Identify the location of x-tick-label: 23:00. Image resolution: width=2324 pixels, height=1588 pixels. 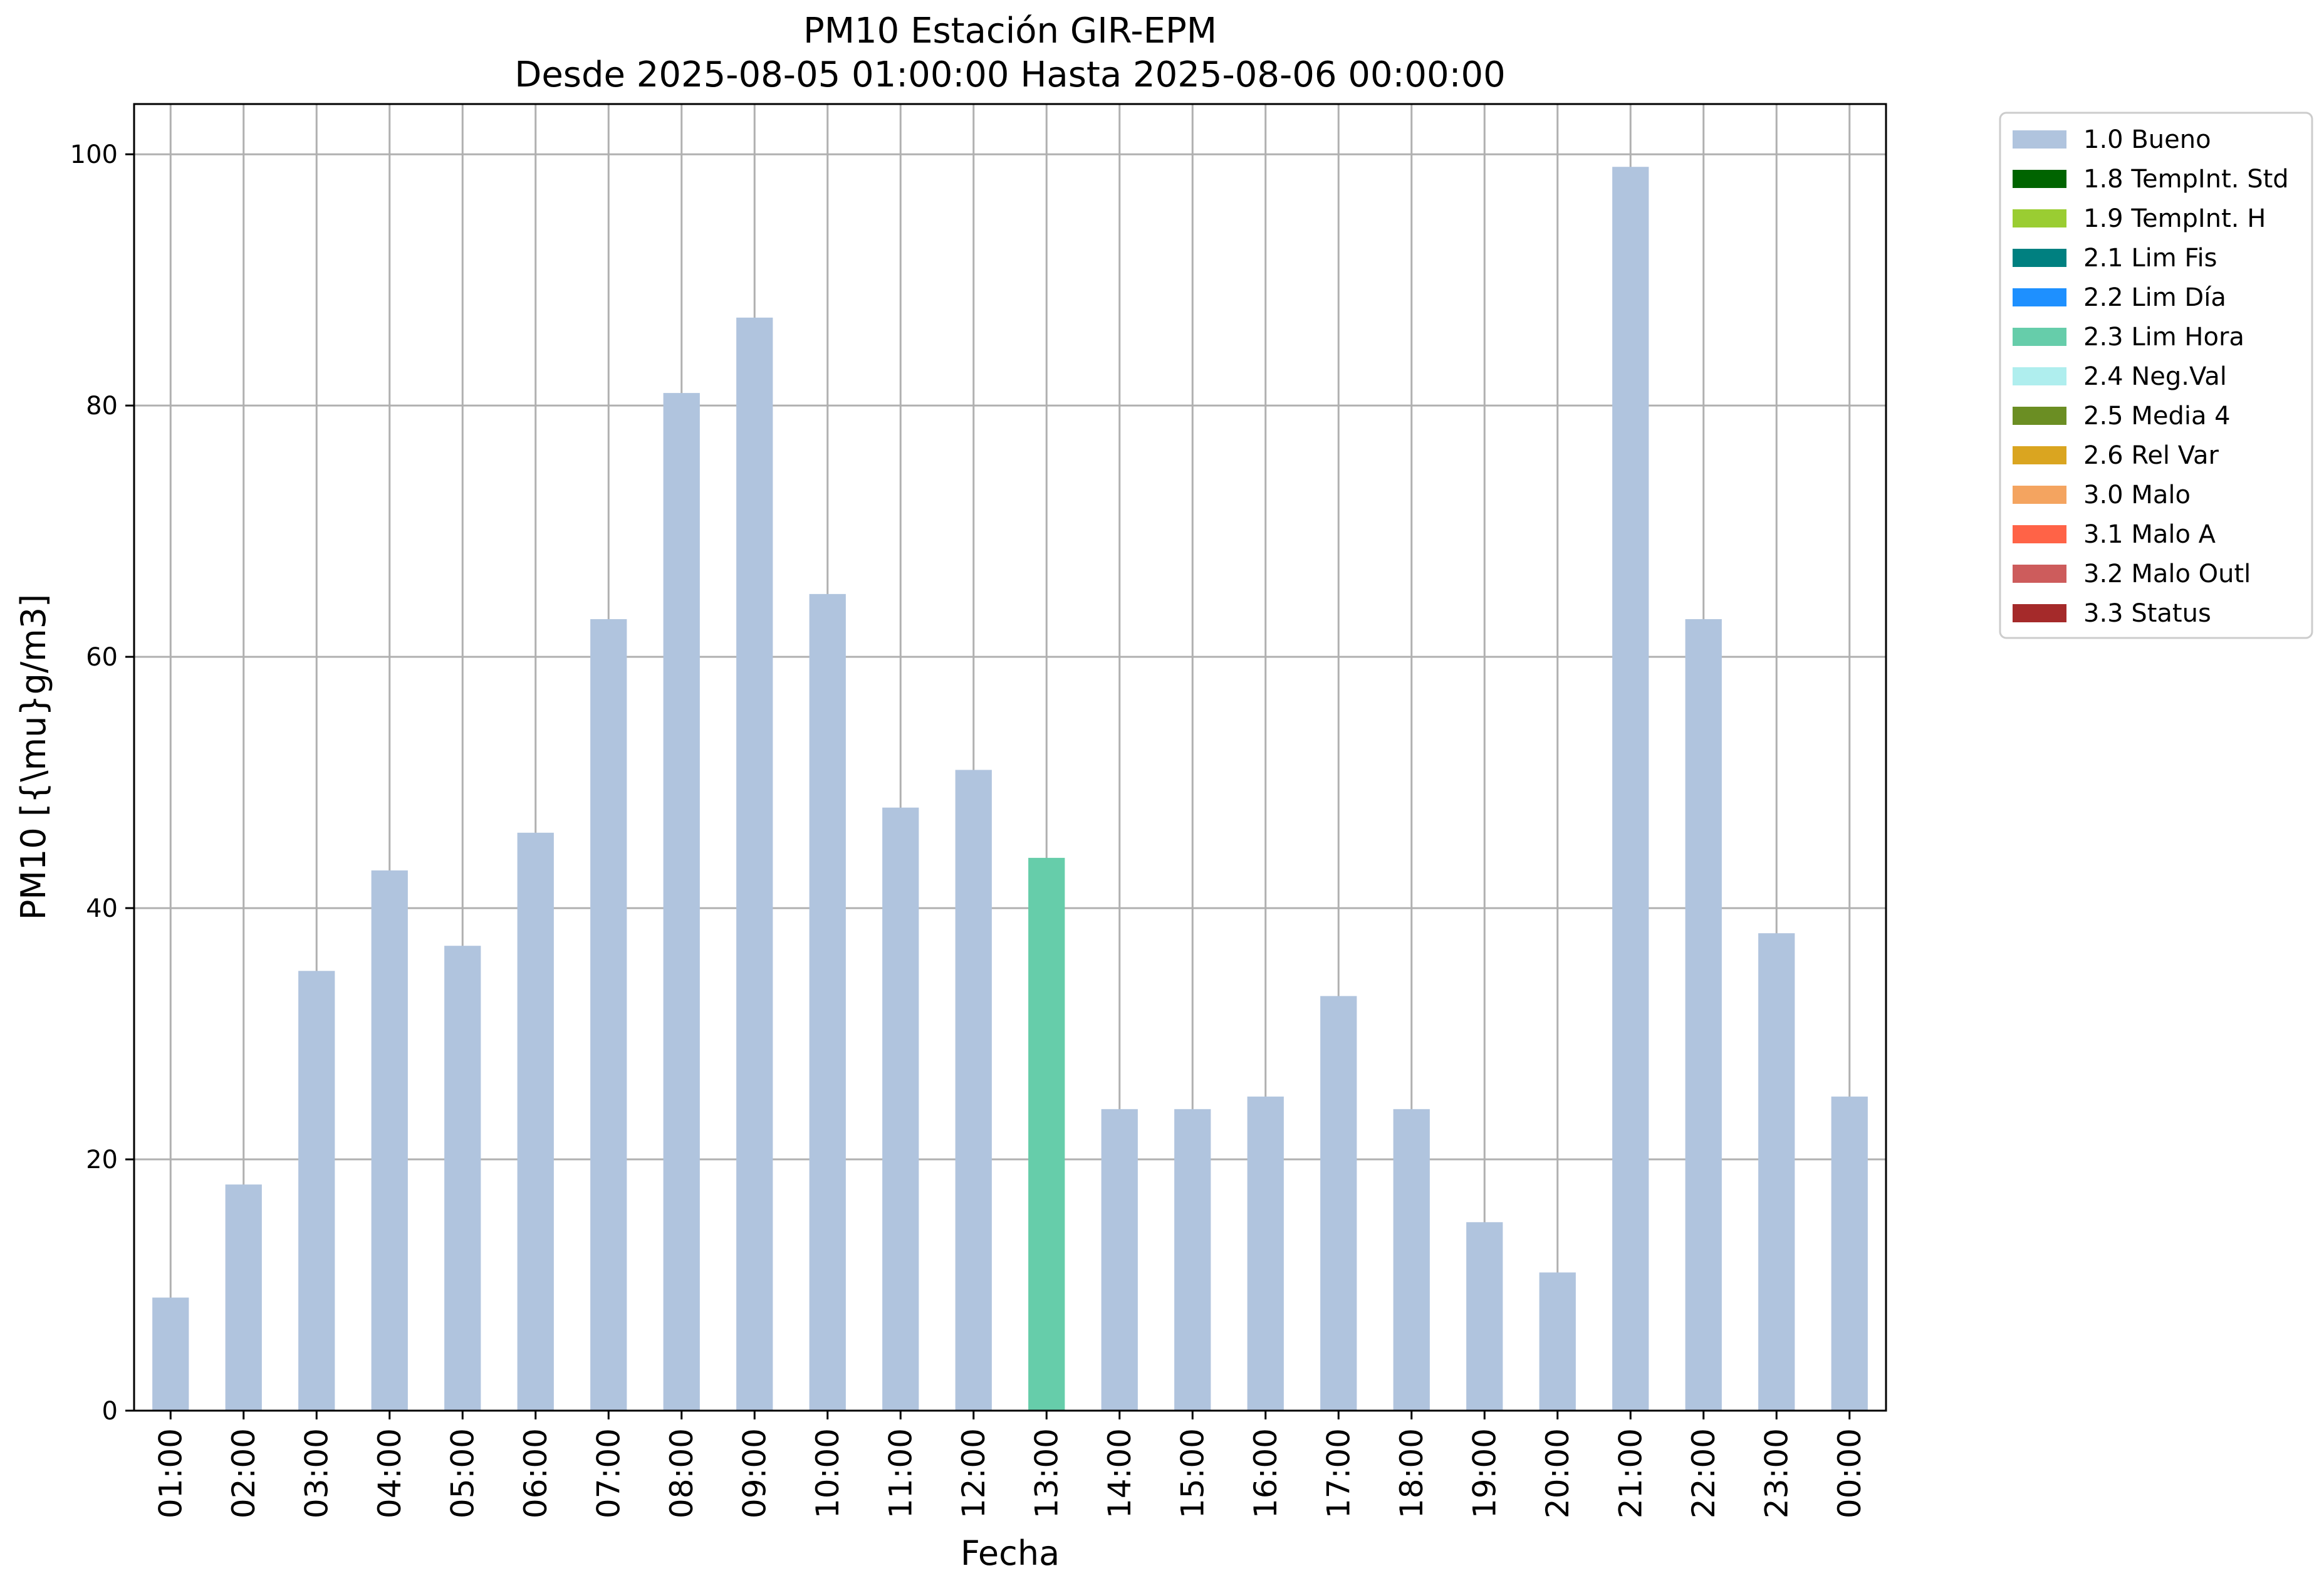
(1776, 1473).